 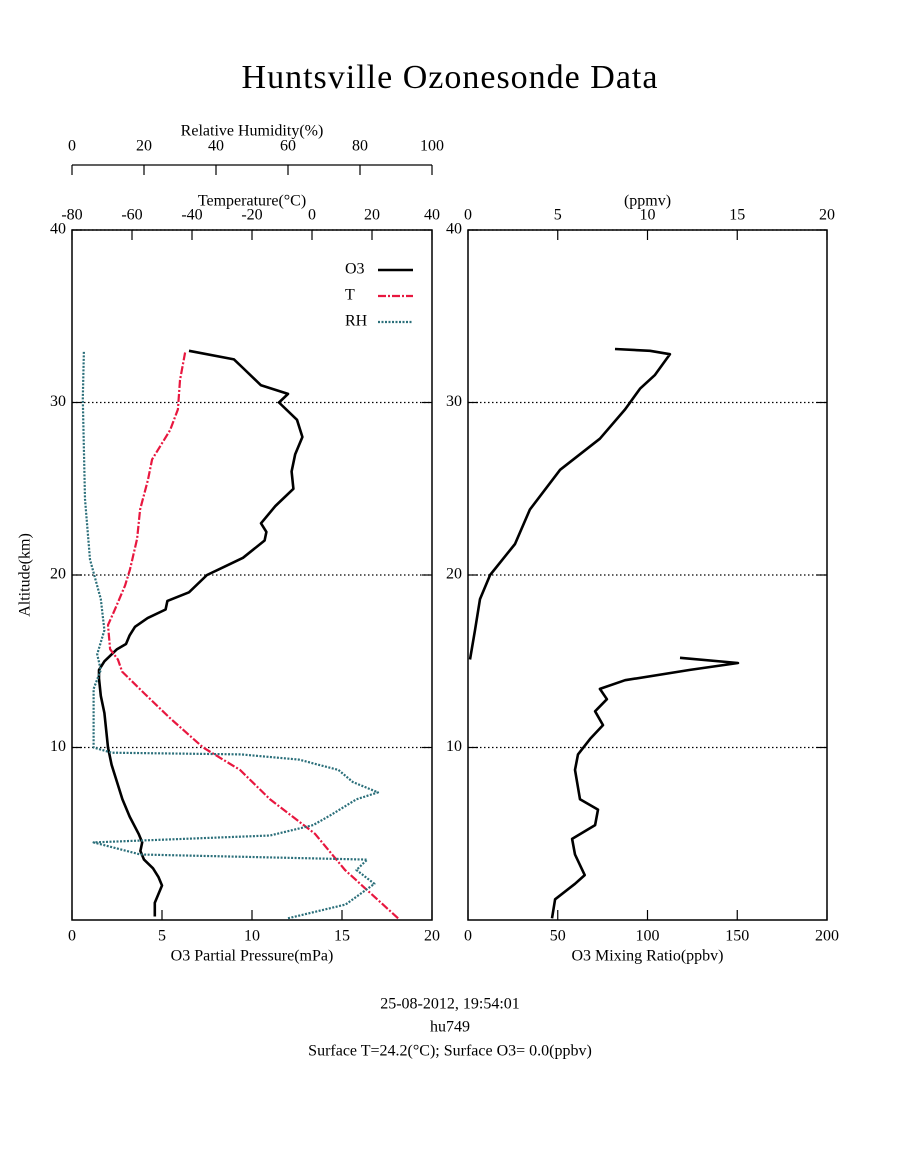 I want to click on x2-tick-label: -40, so click(x=191, y=215).